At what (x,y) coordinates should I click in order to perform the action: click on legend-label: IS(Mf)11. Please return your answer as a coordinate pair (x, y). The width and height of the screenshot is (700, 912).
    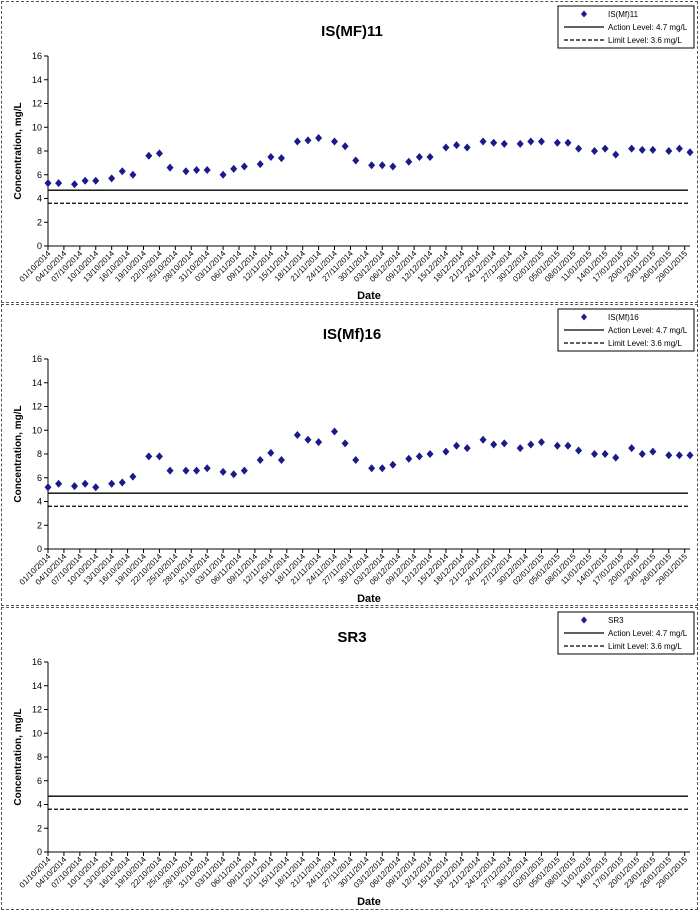
    Looking at the image, I should click on (623, 14).